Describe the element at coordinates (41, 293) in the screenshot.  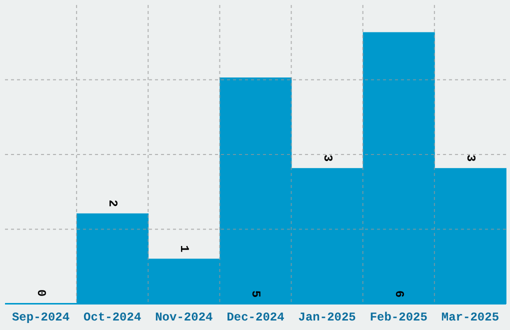
I see `data-label: 0` at that location.